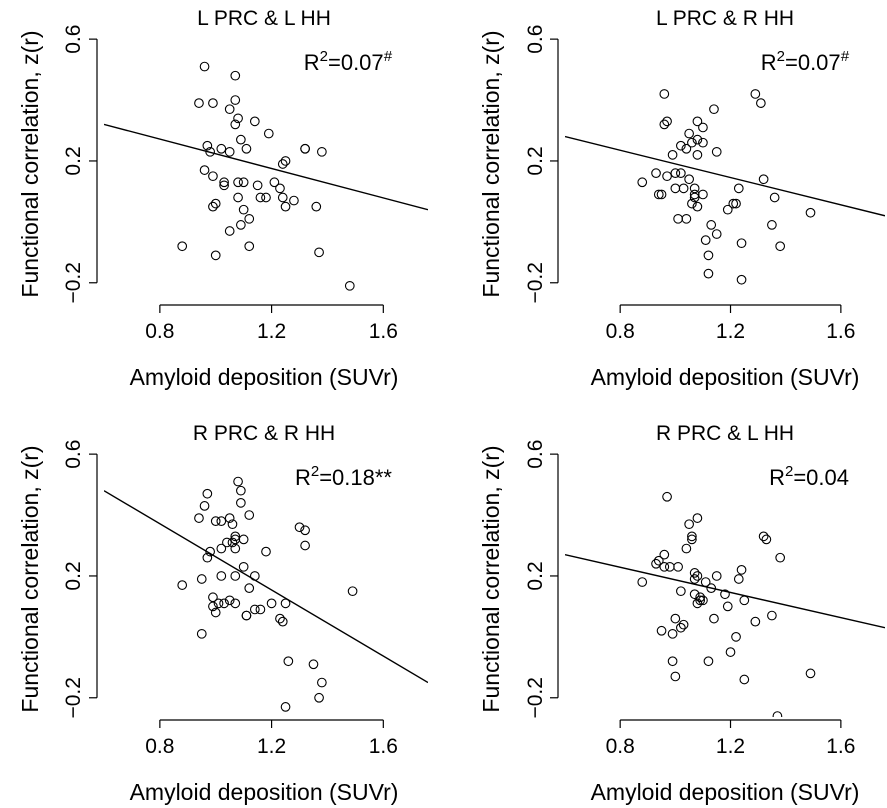  I want to click on plot-area, so click(725, 604).